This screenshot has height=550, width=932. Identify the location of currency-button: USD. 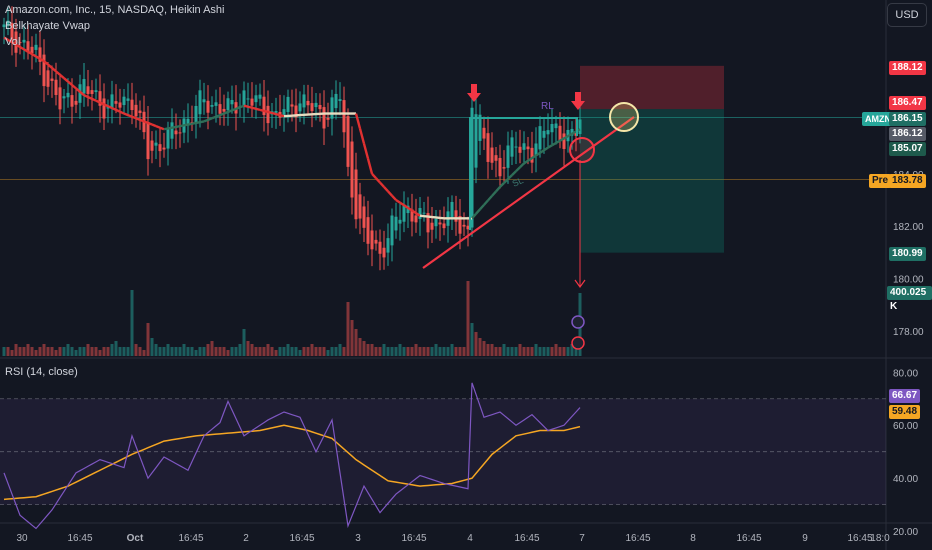
(907, 15).